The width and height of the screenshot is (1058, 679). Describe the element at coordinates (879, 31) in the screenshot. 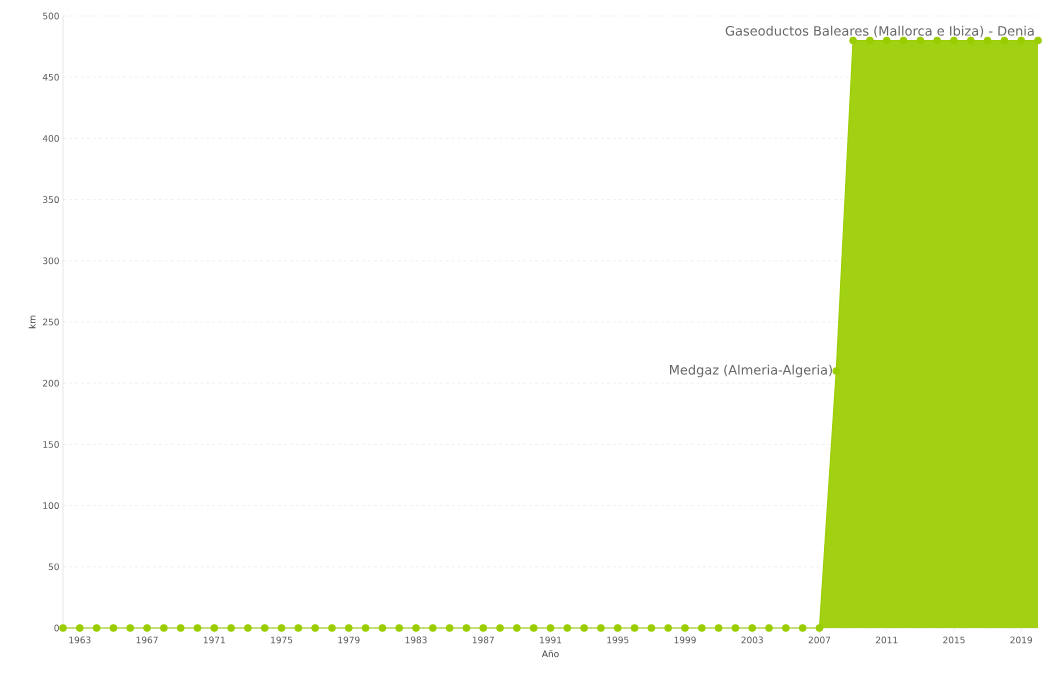

I see `annotation: Gaseoductos Baleares (Mallorca e Ibiza) - Denia` at that location.